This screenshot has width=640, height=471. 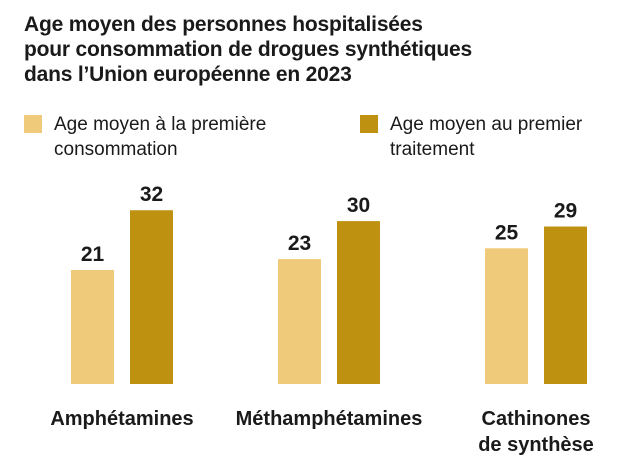 I want to click on category-label-amphetamines-line-1: Amphétamines, so click(x=121, y=419).